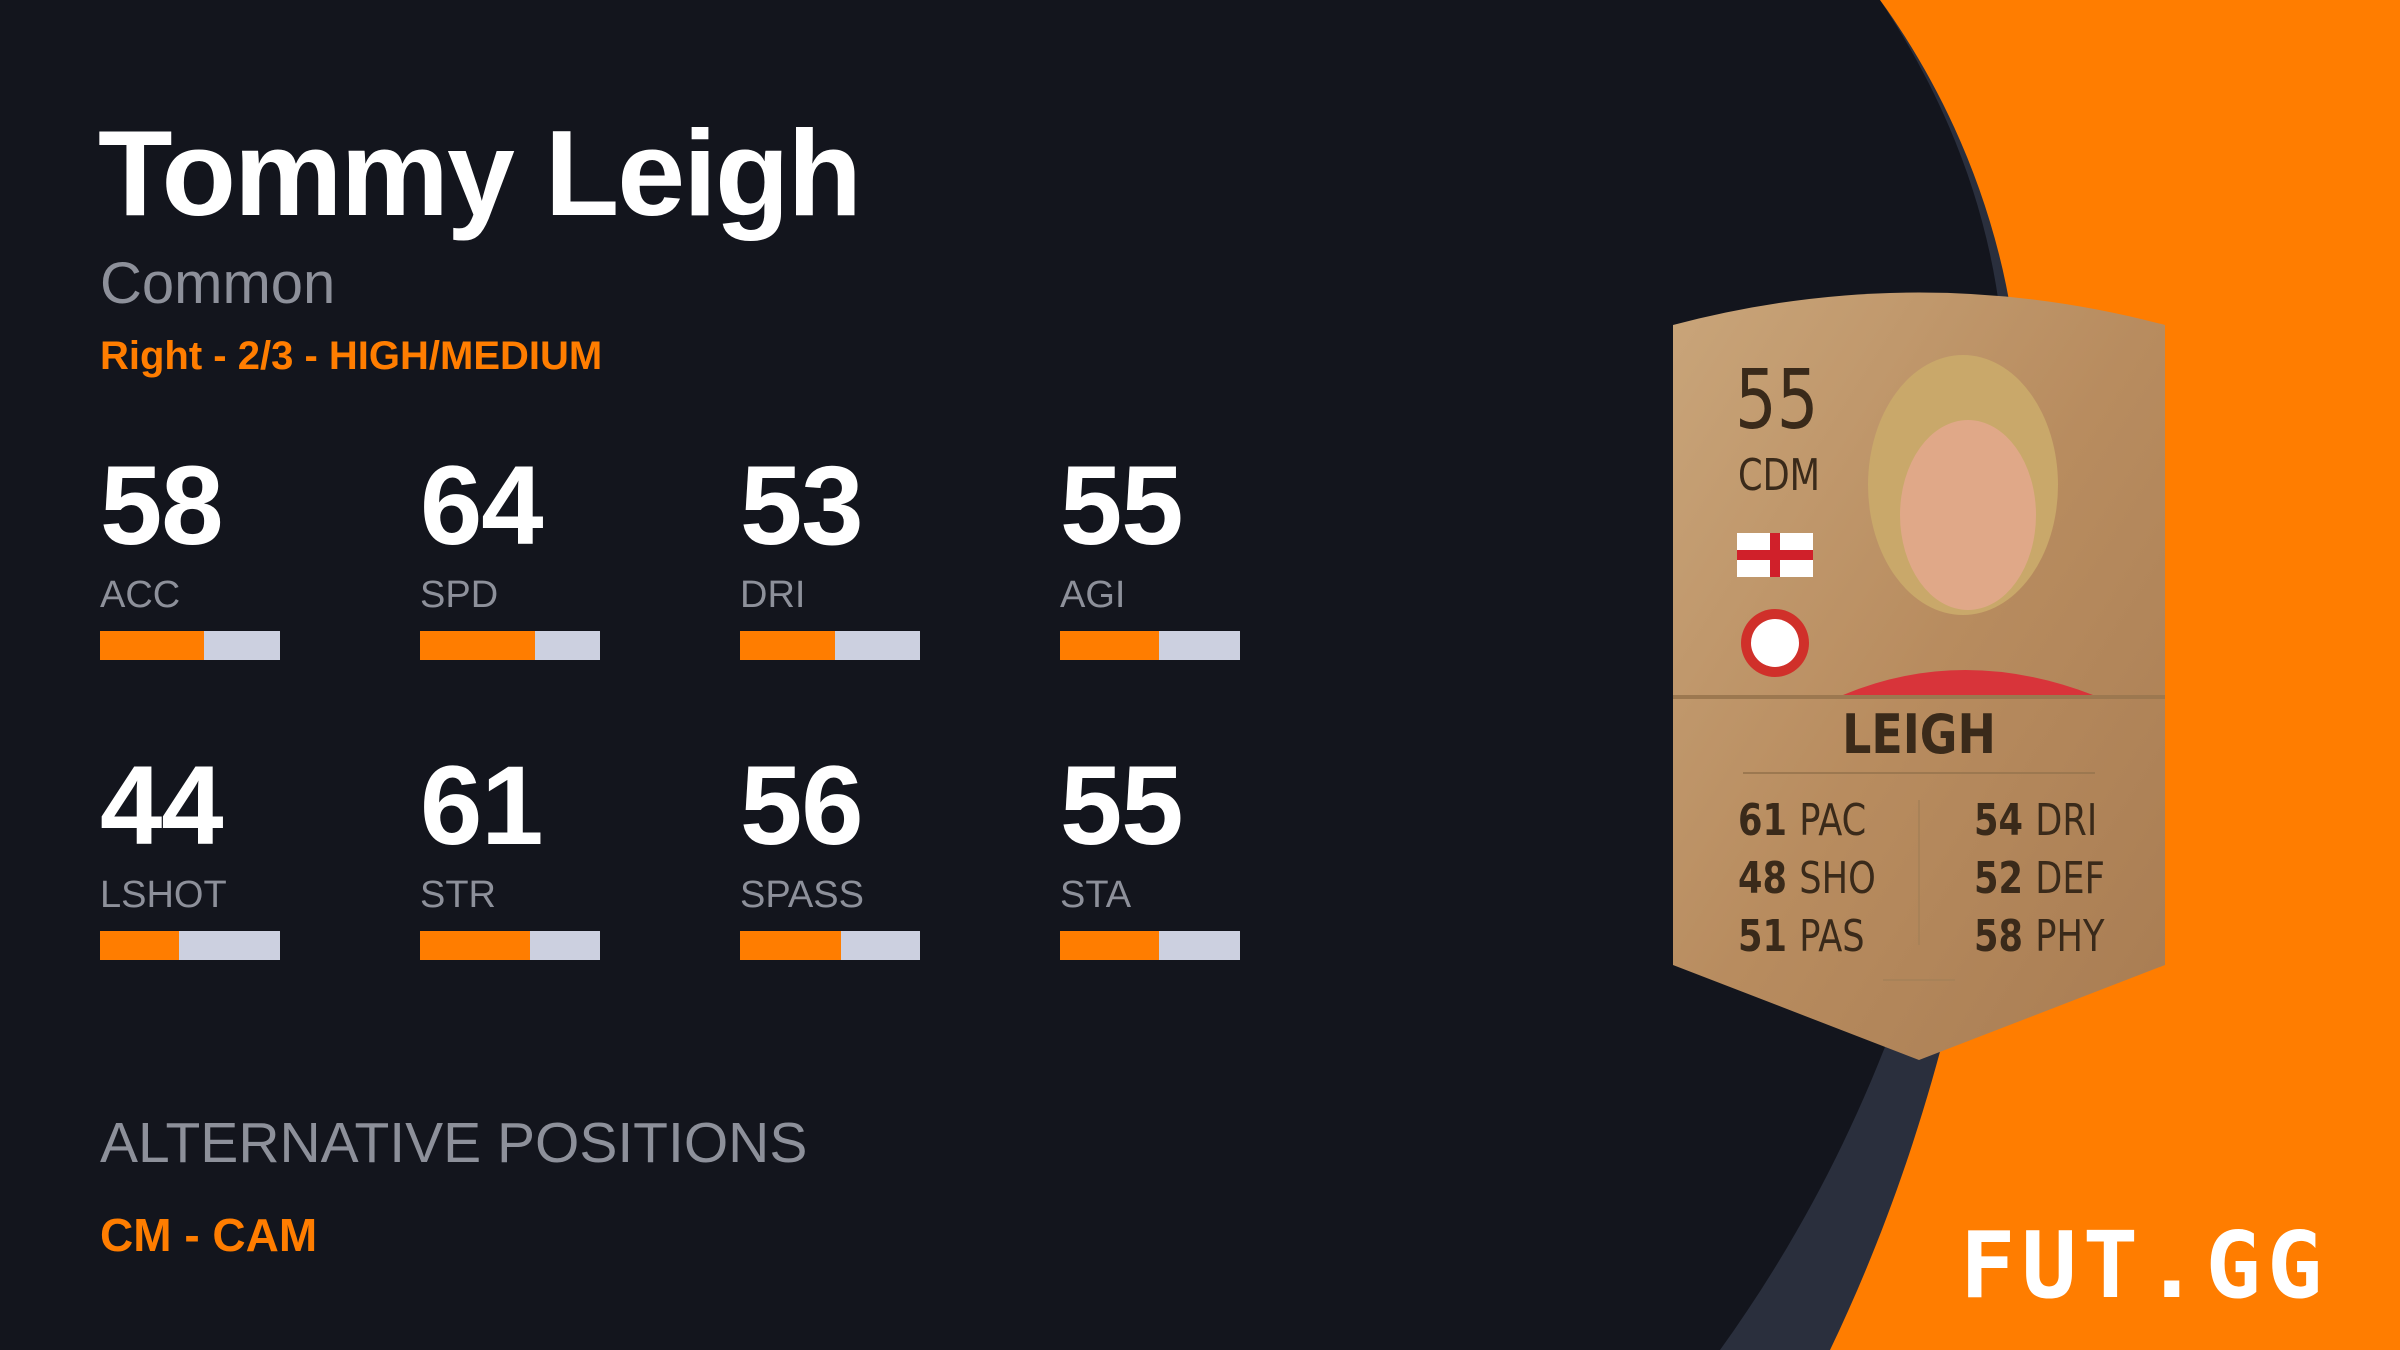 The height and width of the screenshot is (1350, 2400). I want to click on stat-label: ACC, so click(140, 595).